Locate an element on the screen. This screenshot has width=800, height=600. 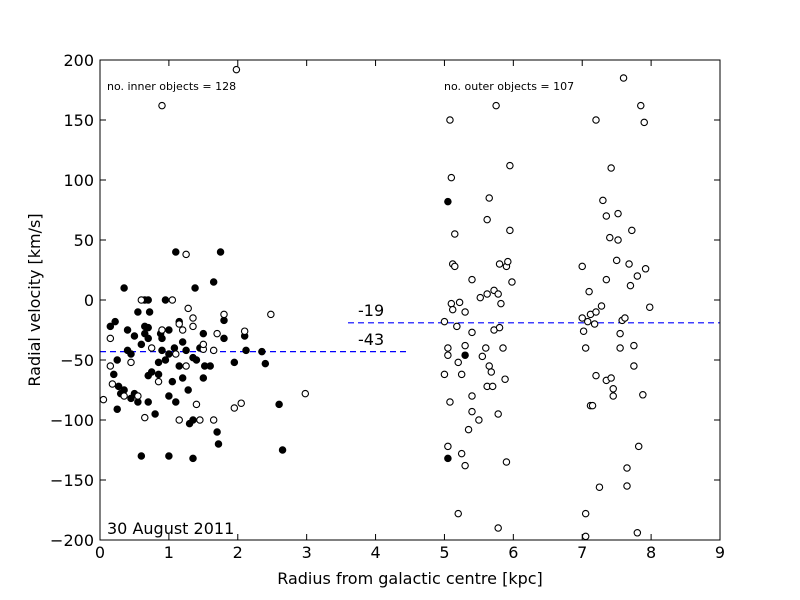
x-tick-label: 9 is located at coordinates (720, 552).